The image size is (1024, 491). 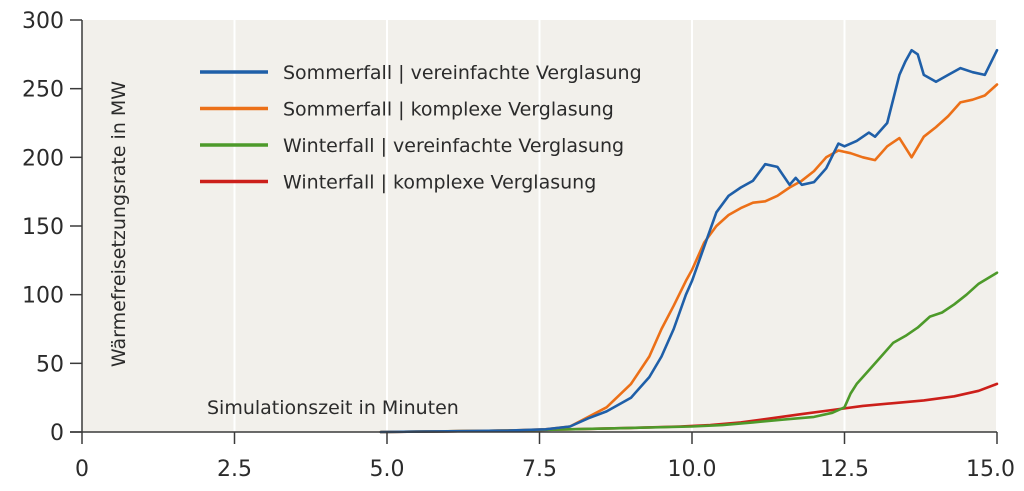 What do you see at coordinates (43, 21) in the screenshot?
I see `y-tick-label: 300` at bounding box center [43, 21].